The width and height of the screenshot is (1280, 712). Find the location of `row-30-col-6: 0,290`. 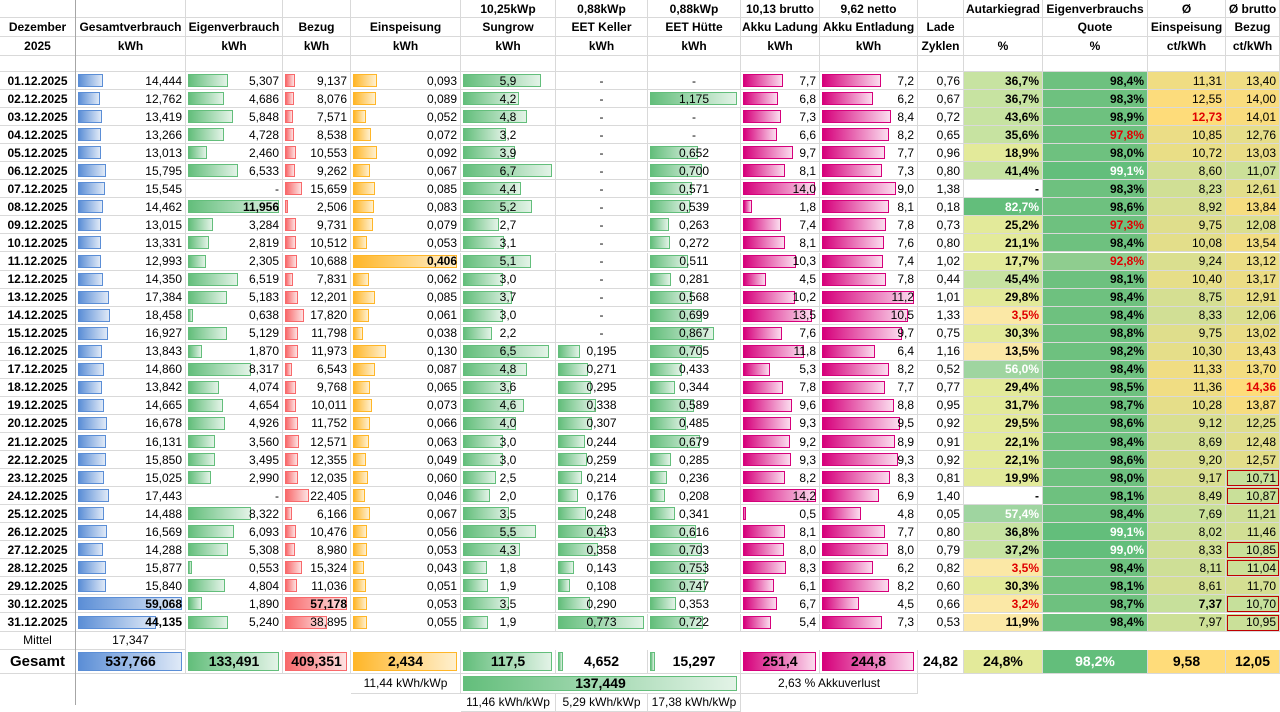

row-30-col-6: 0,290 is located at coordinates (602, 604).